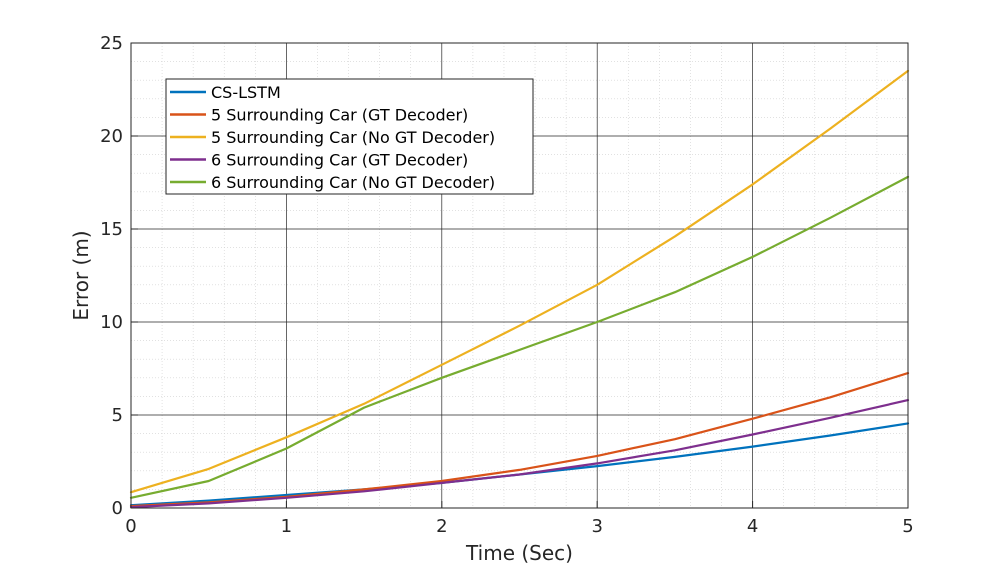 The width and height of the screenshot is (1004, 571). I want to click on y-tick-label: 0, so click(117, 508).